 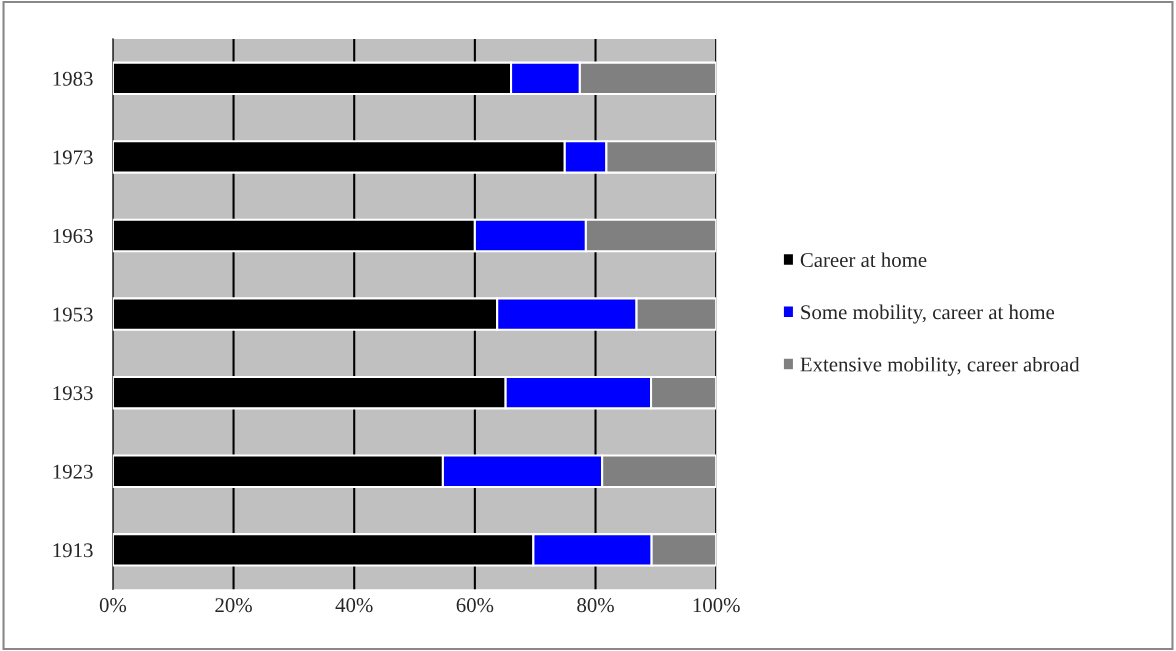 What do you see at coordinates (928, 314) in the screenshot?
I see `legend-label: Some mobility, career at home` at bounding box center [928, 314].